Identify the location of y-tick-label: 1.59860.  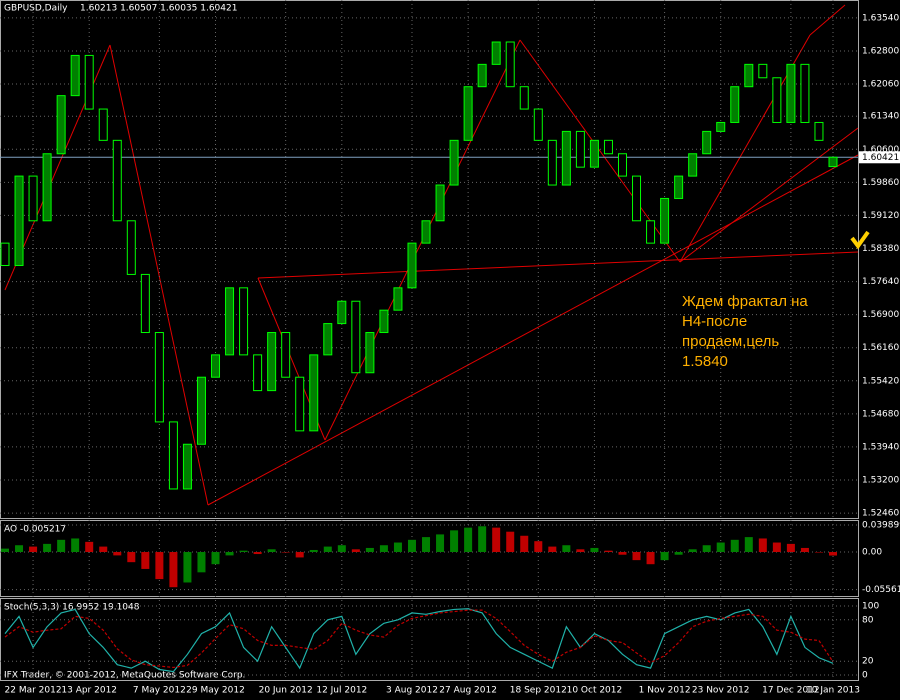
(880, 183).